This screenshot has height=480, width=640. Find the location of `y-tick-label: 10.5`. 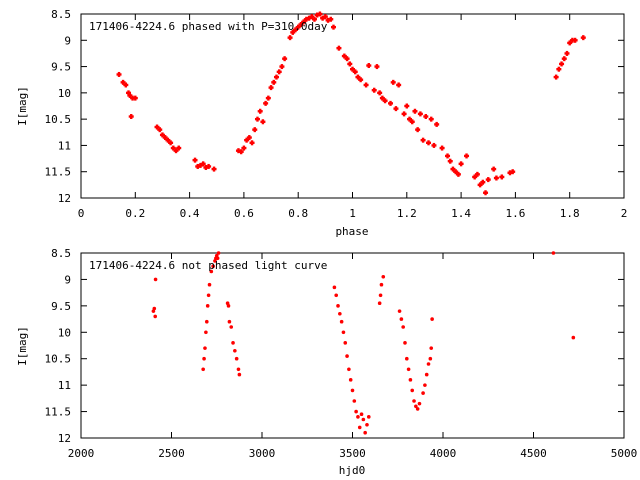

y-tick-label: 10.5 is located at coordinates (58, 119).